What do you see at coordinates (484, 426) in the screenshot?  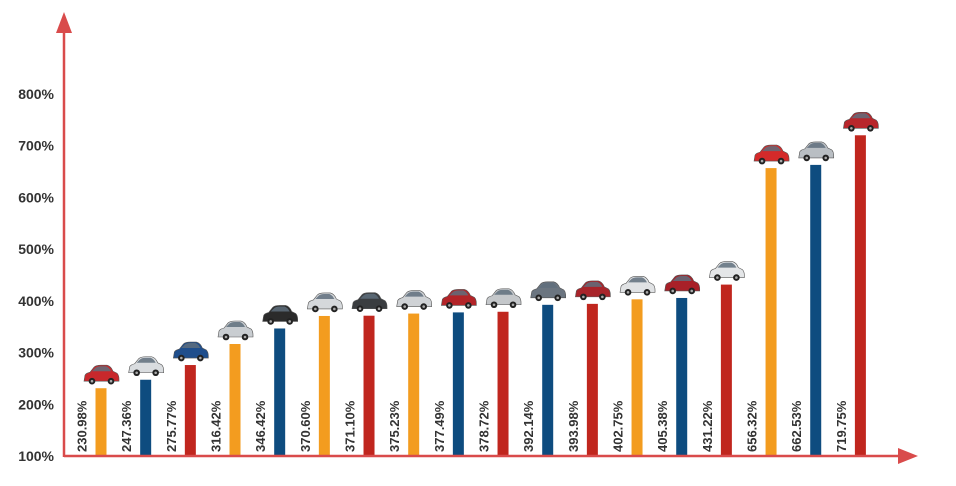 I see `data-label: 378.72%` at bounding box center [484, 426].